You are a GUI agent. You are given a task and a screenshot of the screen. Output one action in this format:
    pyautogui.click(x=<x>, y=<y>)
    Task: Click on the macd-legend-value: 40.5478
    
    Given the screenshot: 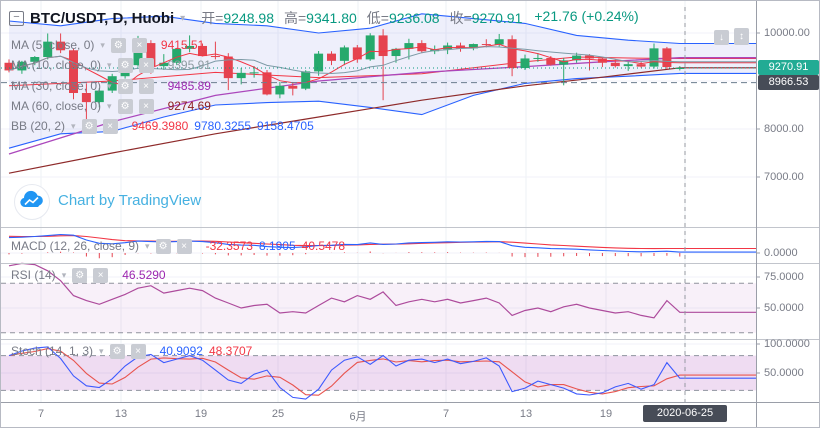 What is the action you would take?
    pyautogui.click(x=323, y=246)
    